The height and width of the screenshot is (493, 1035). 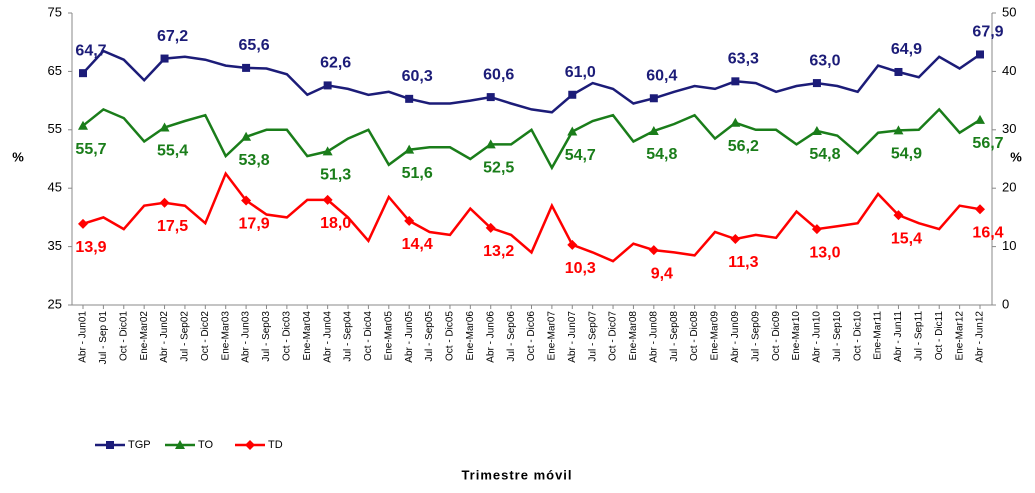 I want to click on value-label: 51,6, so click(x=417, y=173).